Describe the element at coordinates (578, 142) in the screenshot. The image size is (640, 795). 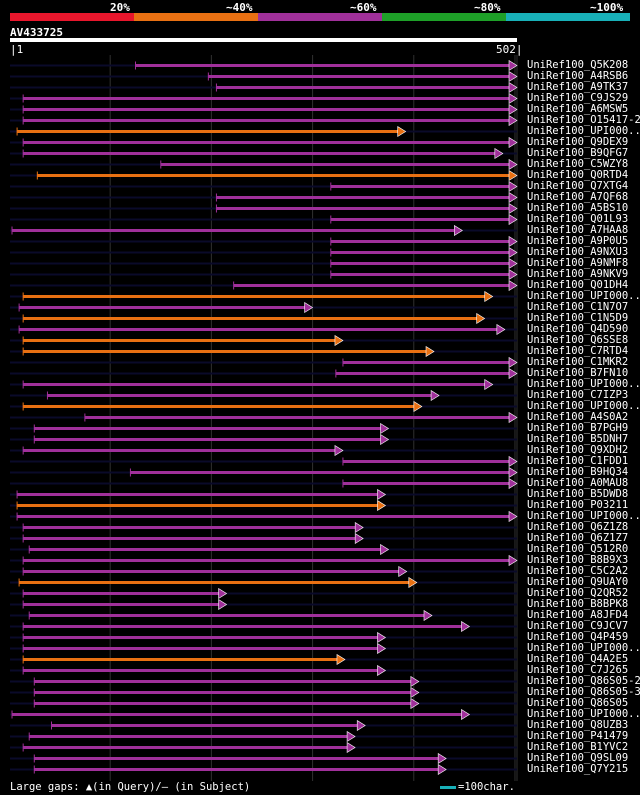
I see `hit-label: UniRef100_Q9DEX9` at that location.